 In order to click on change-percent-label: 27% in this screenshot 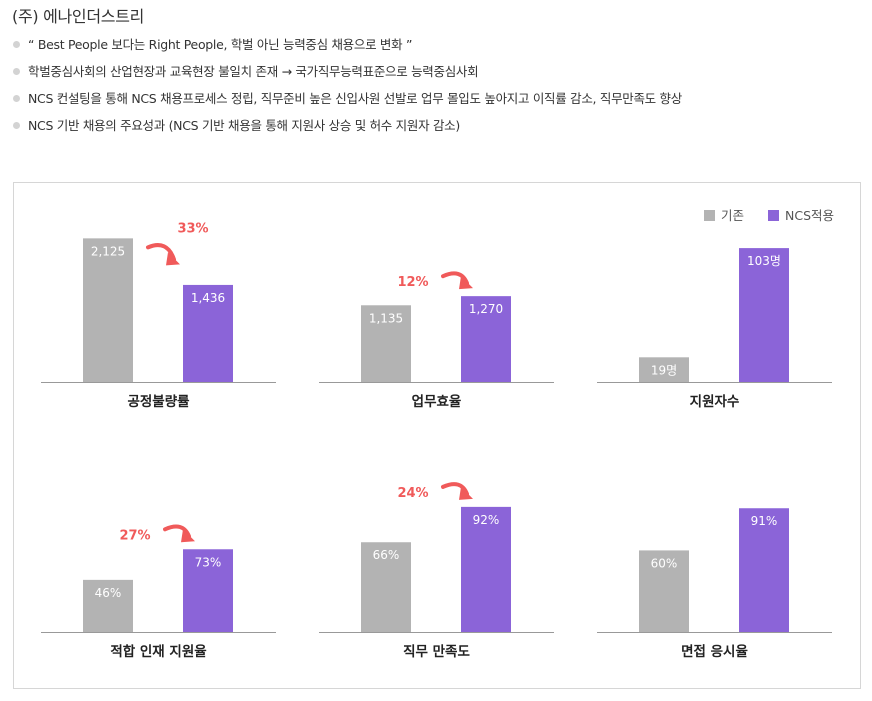, I will do `click(134, 535)`.